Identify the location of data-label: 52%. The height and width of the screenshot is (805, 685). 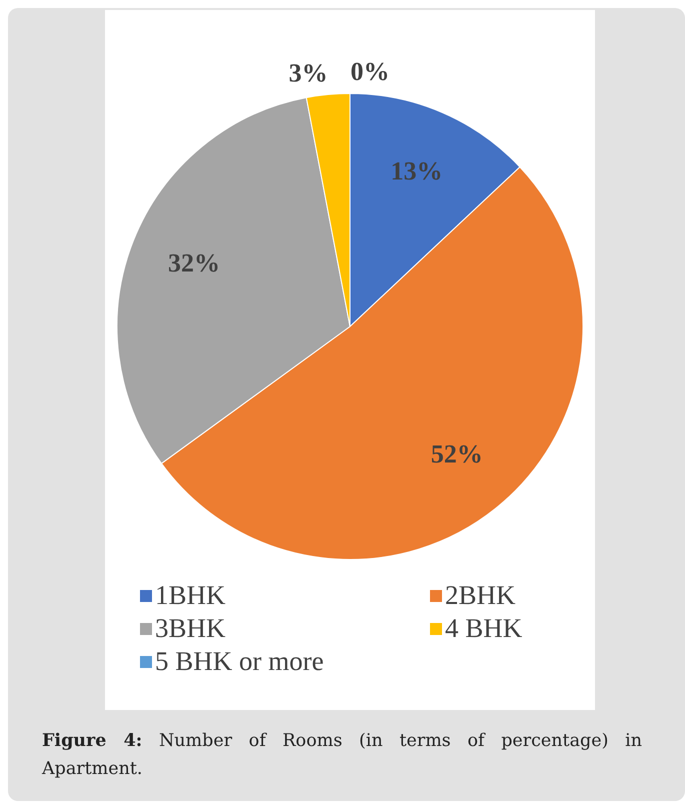
(456, 453).